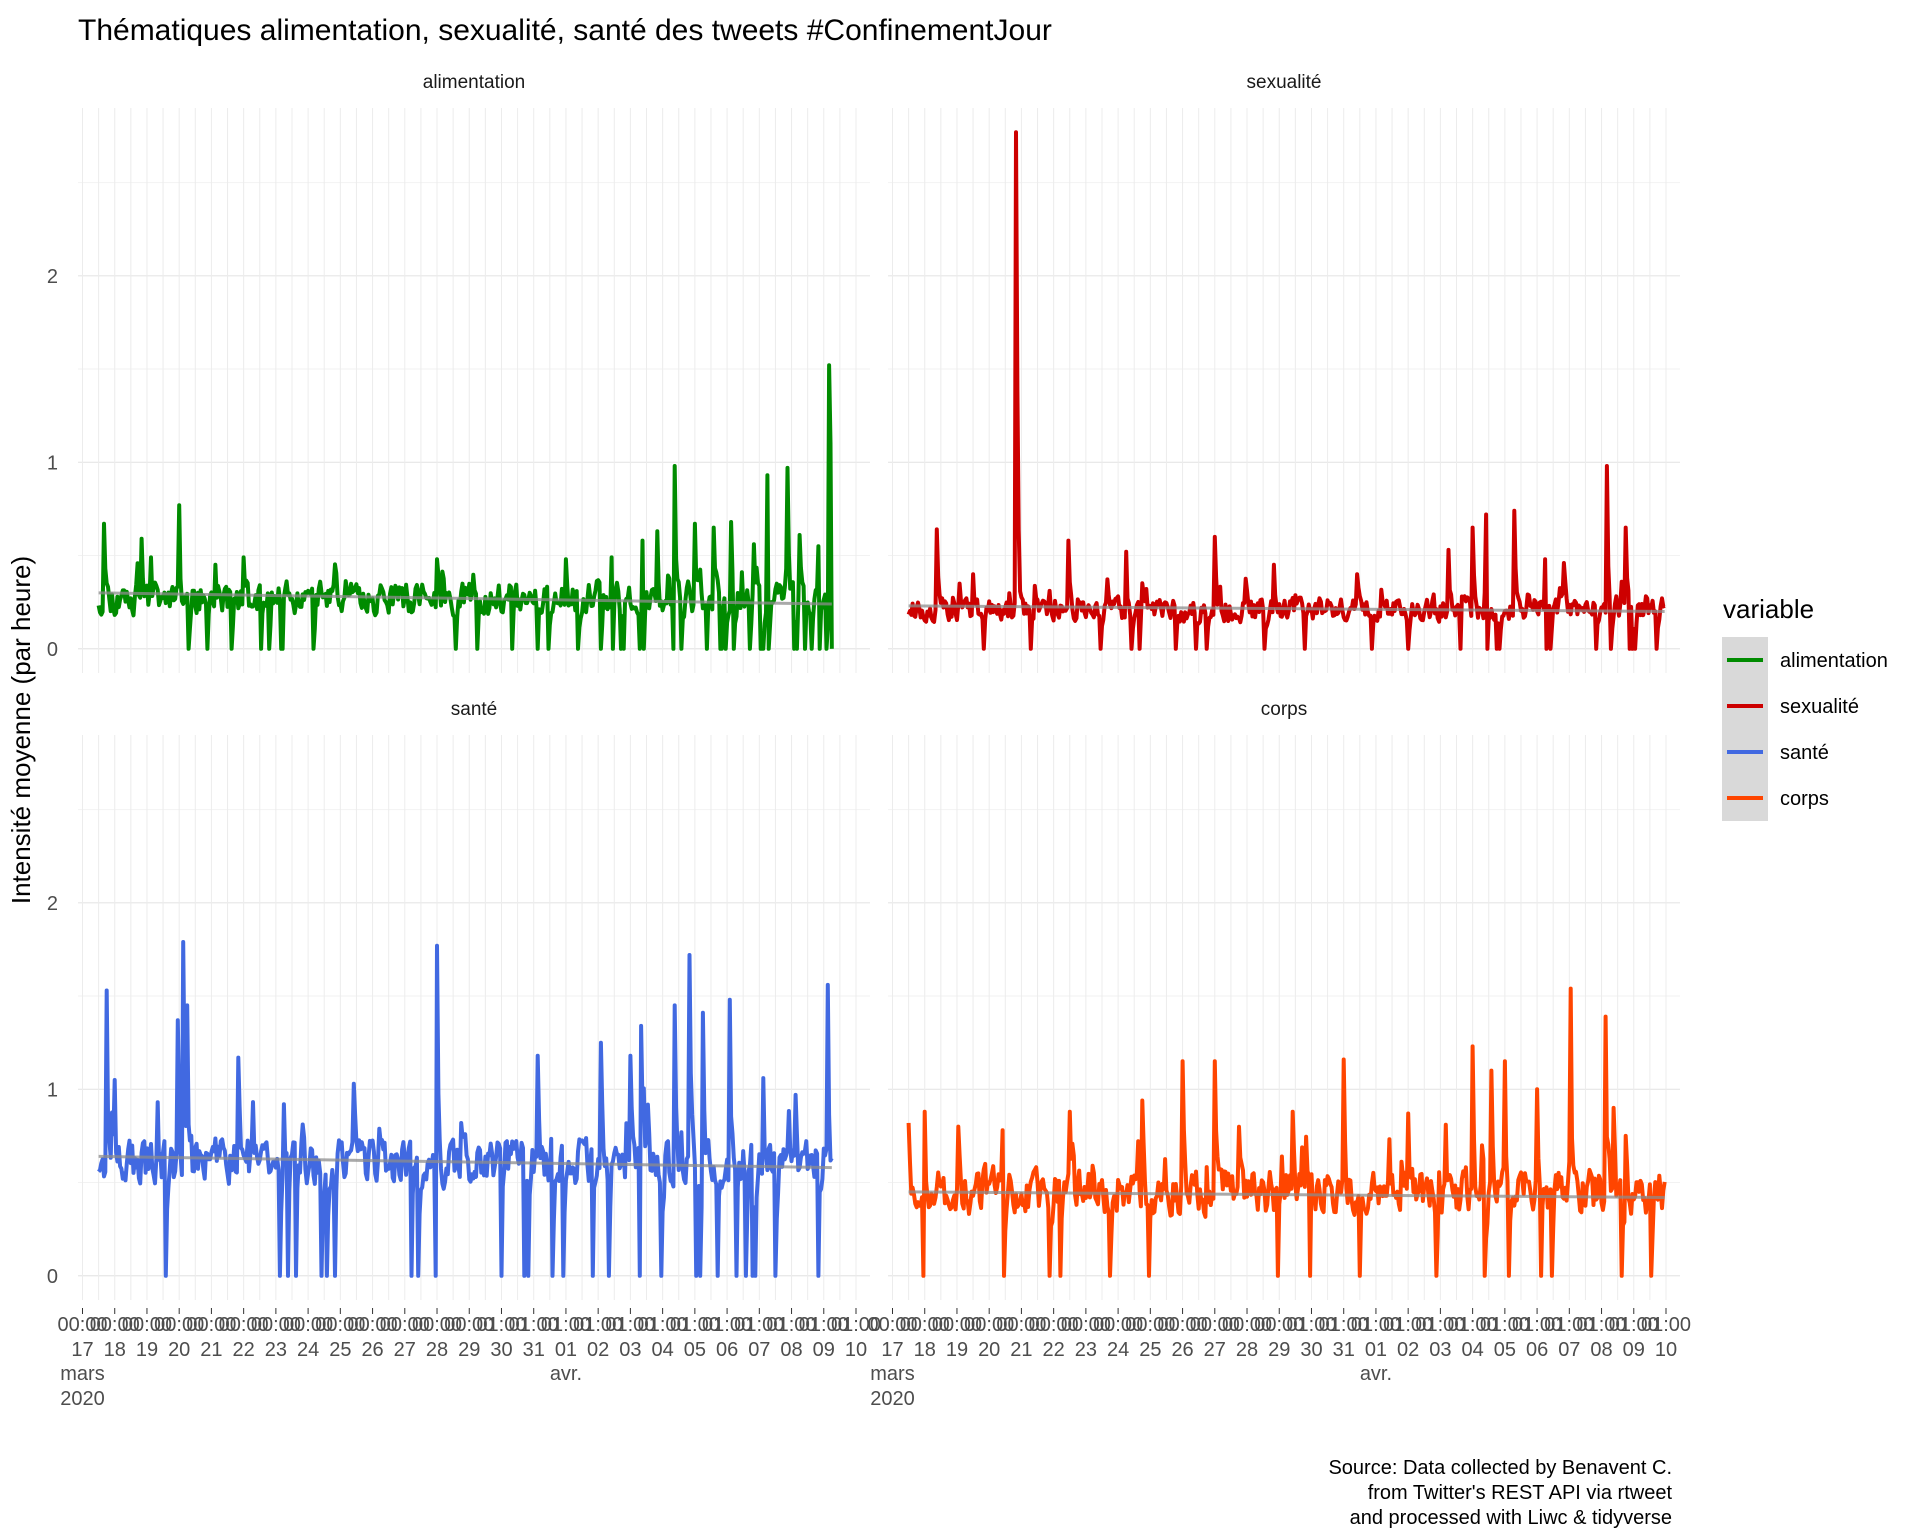 The image size is (1920, 1536). Describe the element at coordinates (474, 709) in the screenshot. I see `strip-label-santé: santé` at that location.